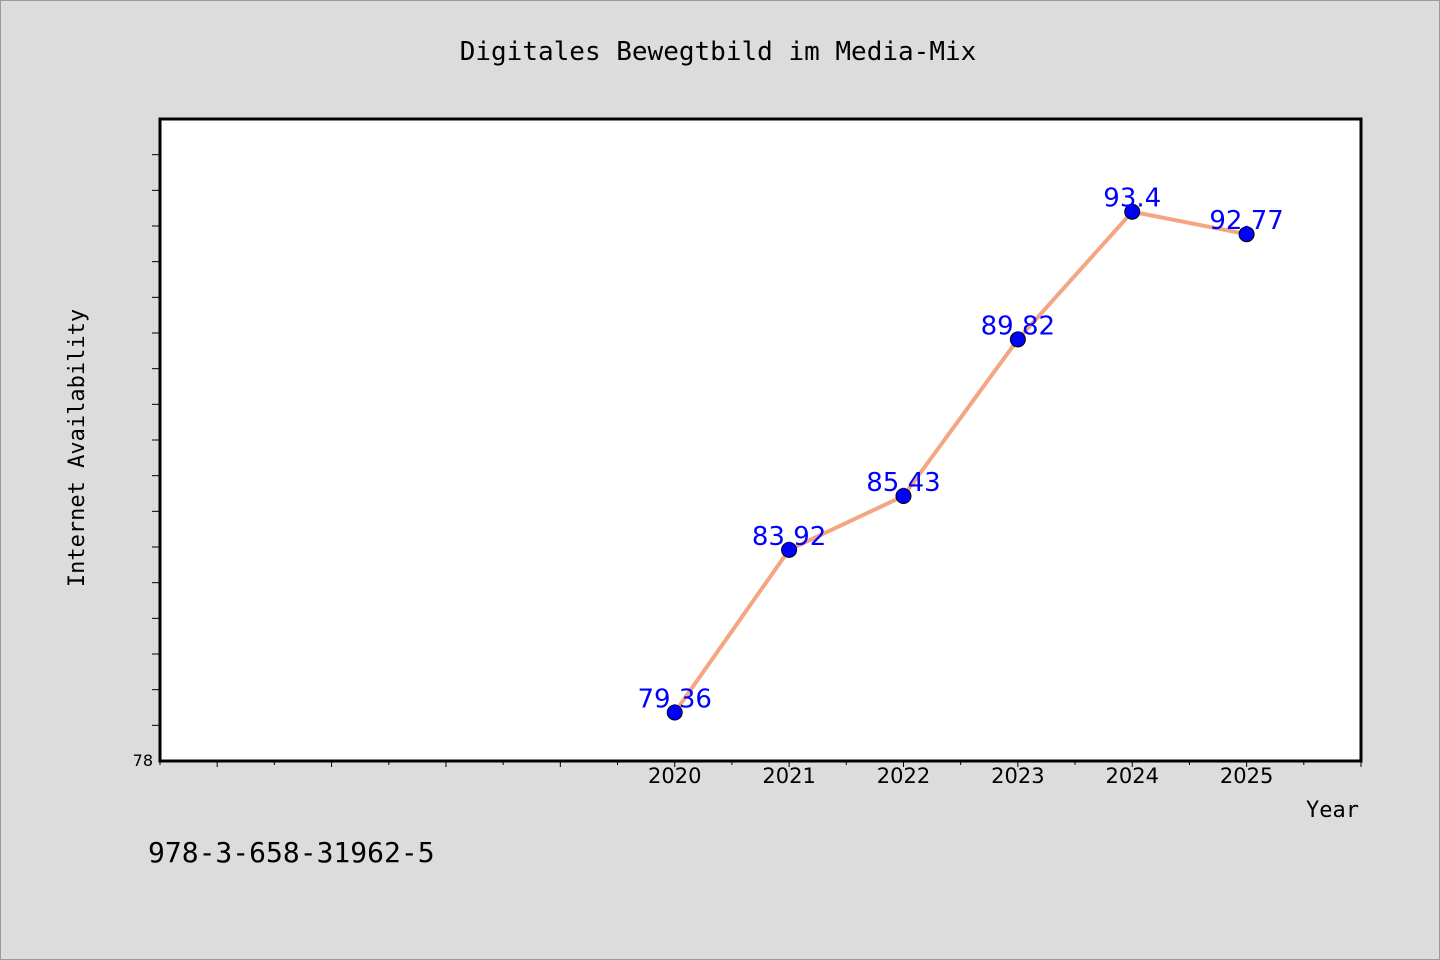 The width and height of the screenshot is (1440, 960). Describe the element at coordinates (156, 440) in the screenshot. I see `y-axis-ticks` at that location.